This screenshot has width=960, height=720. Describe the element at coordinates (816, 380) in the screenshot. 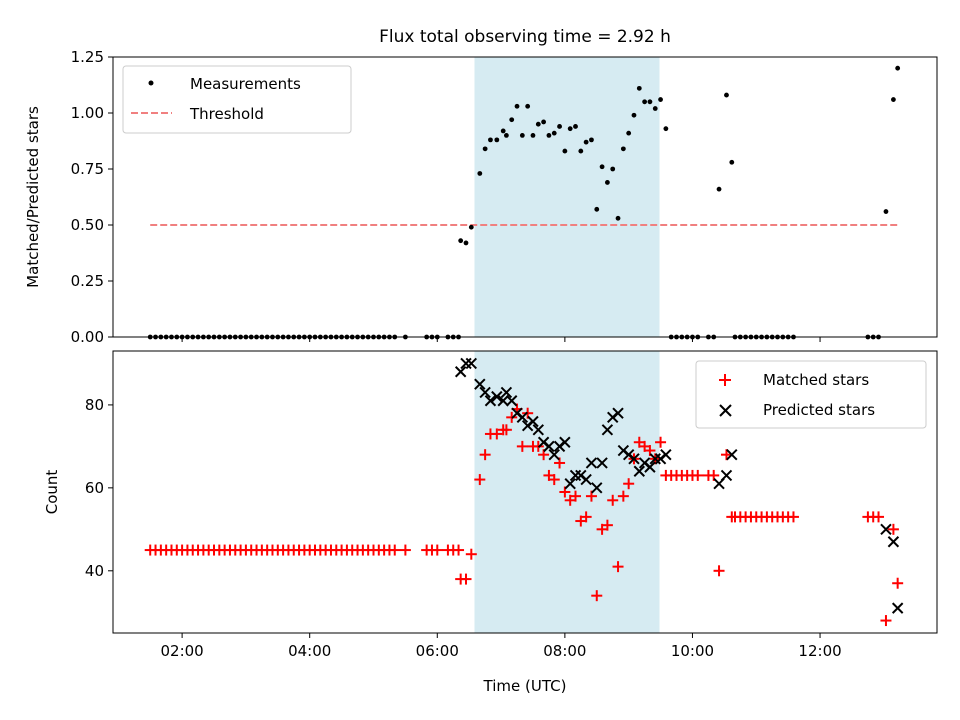

I see `legend-matched-label: Matched stars` at that location.